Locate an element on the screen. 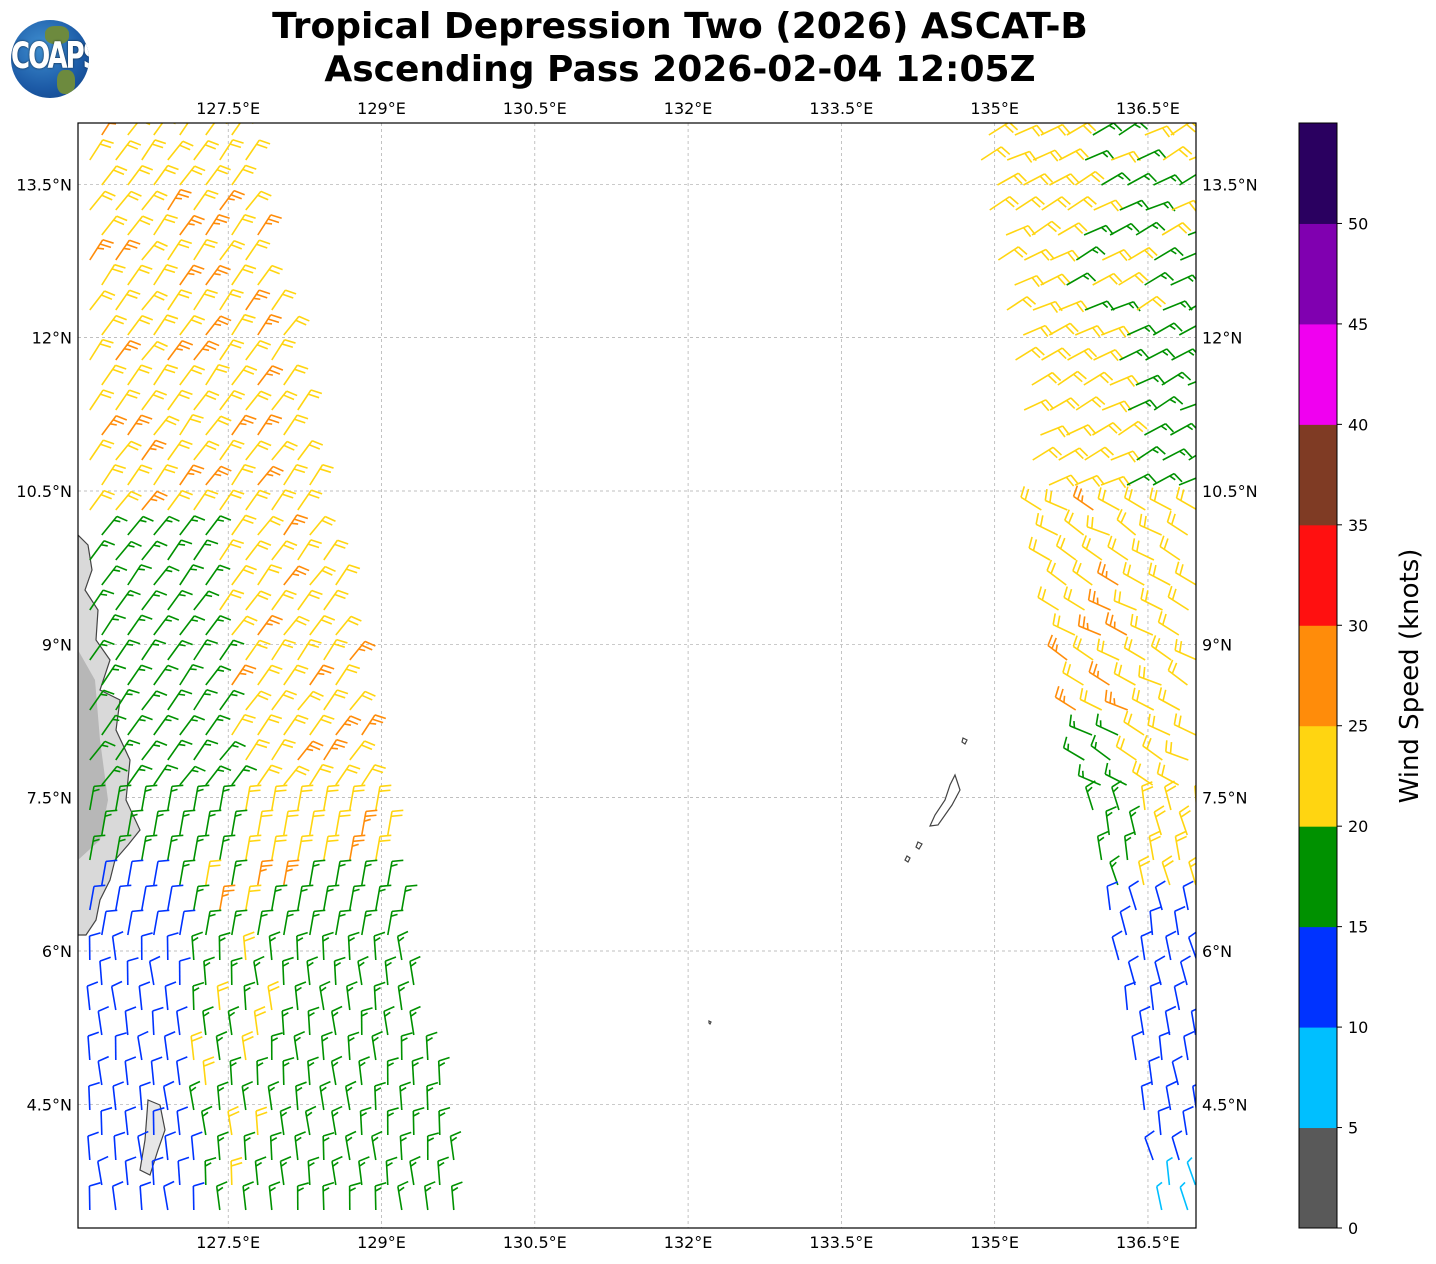 The image size is (1436, 1264). lat-tick-left: 12°N is located at coordinates (52, 338).